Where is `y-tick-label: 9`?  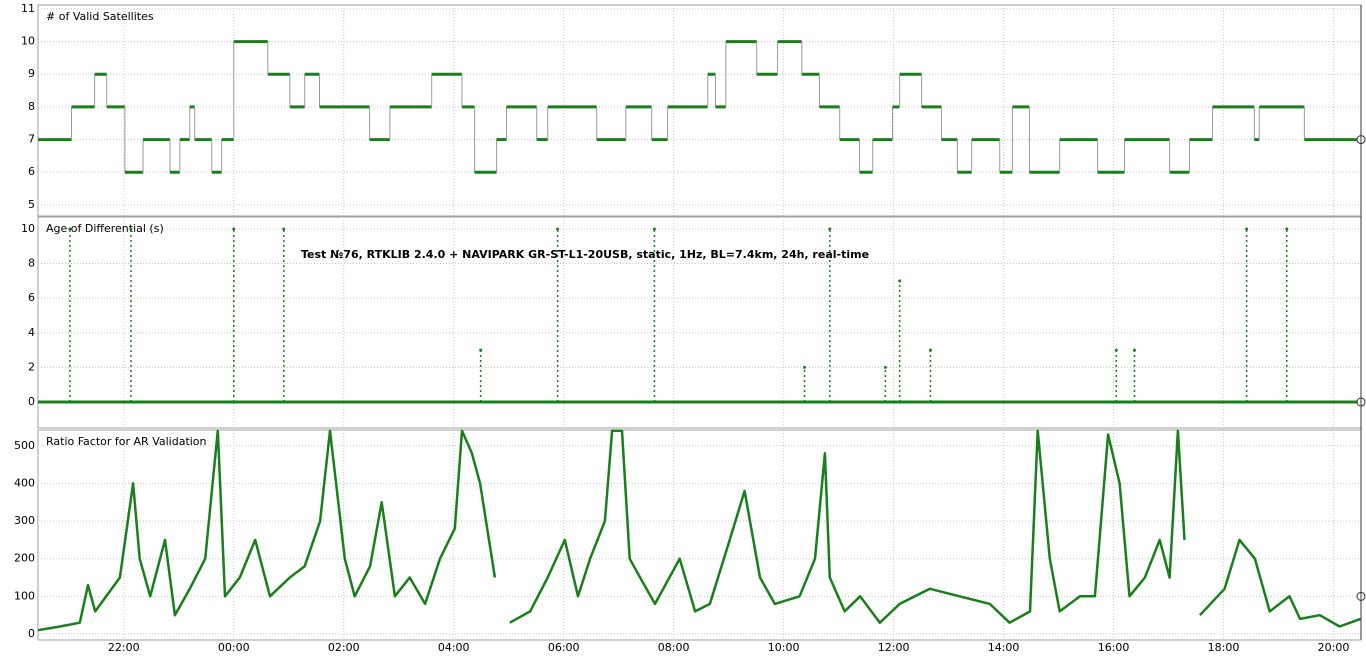
y-tick-label: 9 is located at coordinates (31, 73).